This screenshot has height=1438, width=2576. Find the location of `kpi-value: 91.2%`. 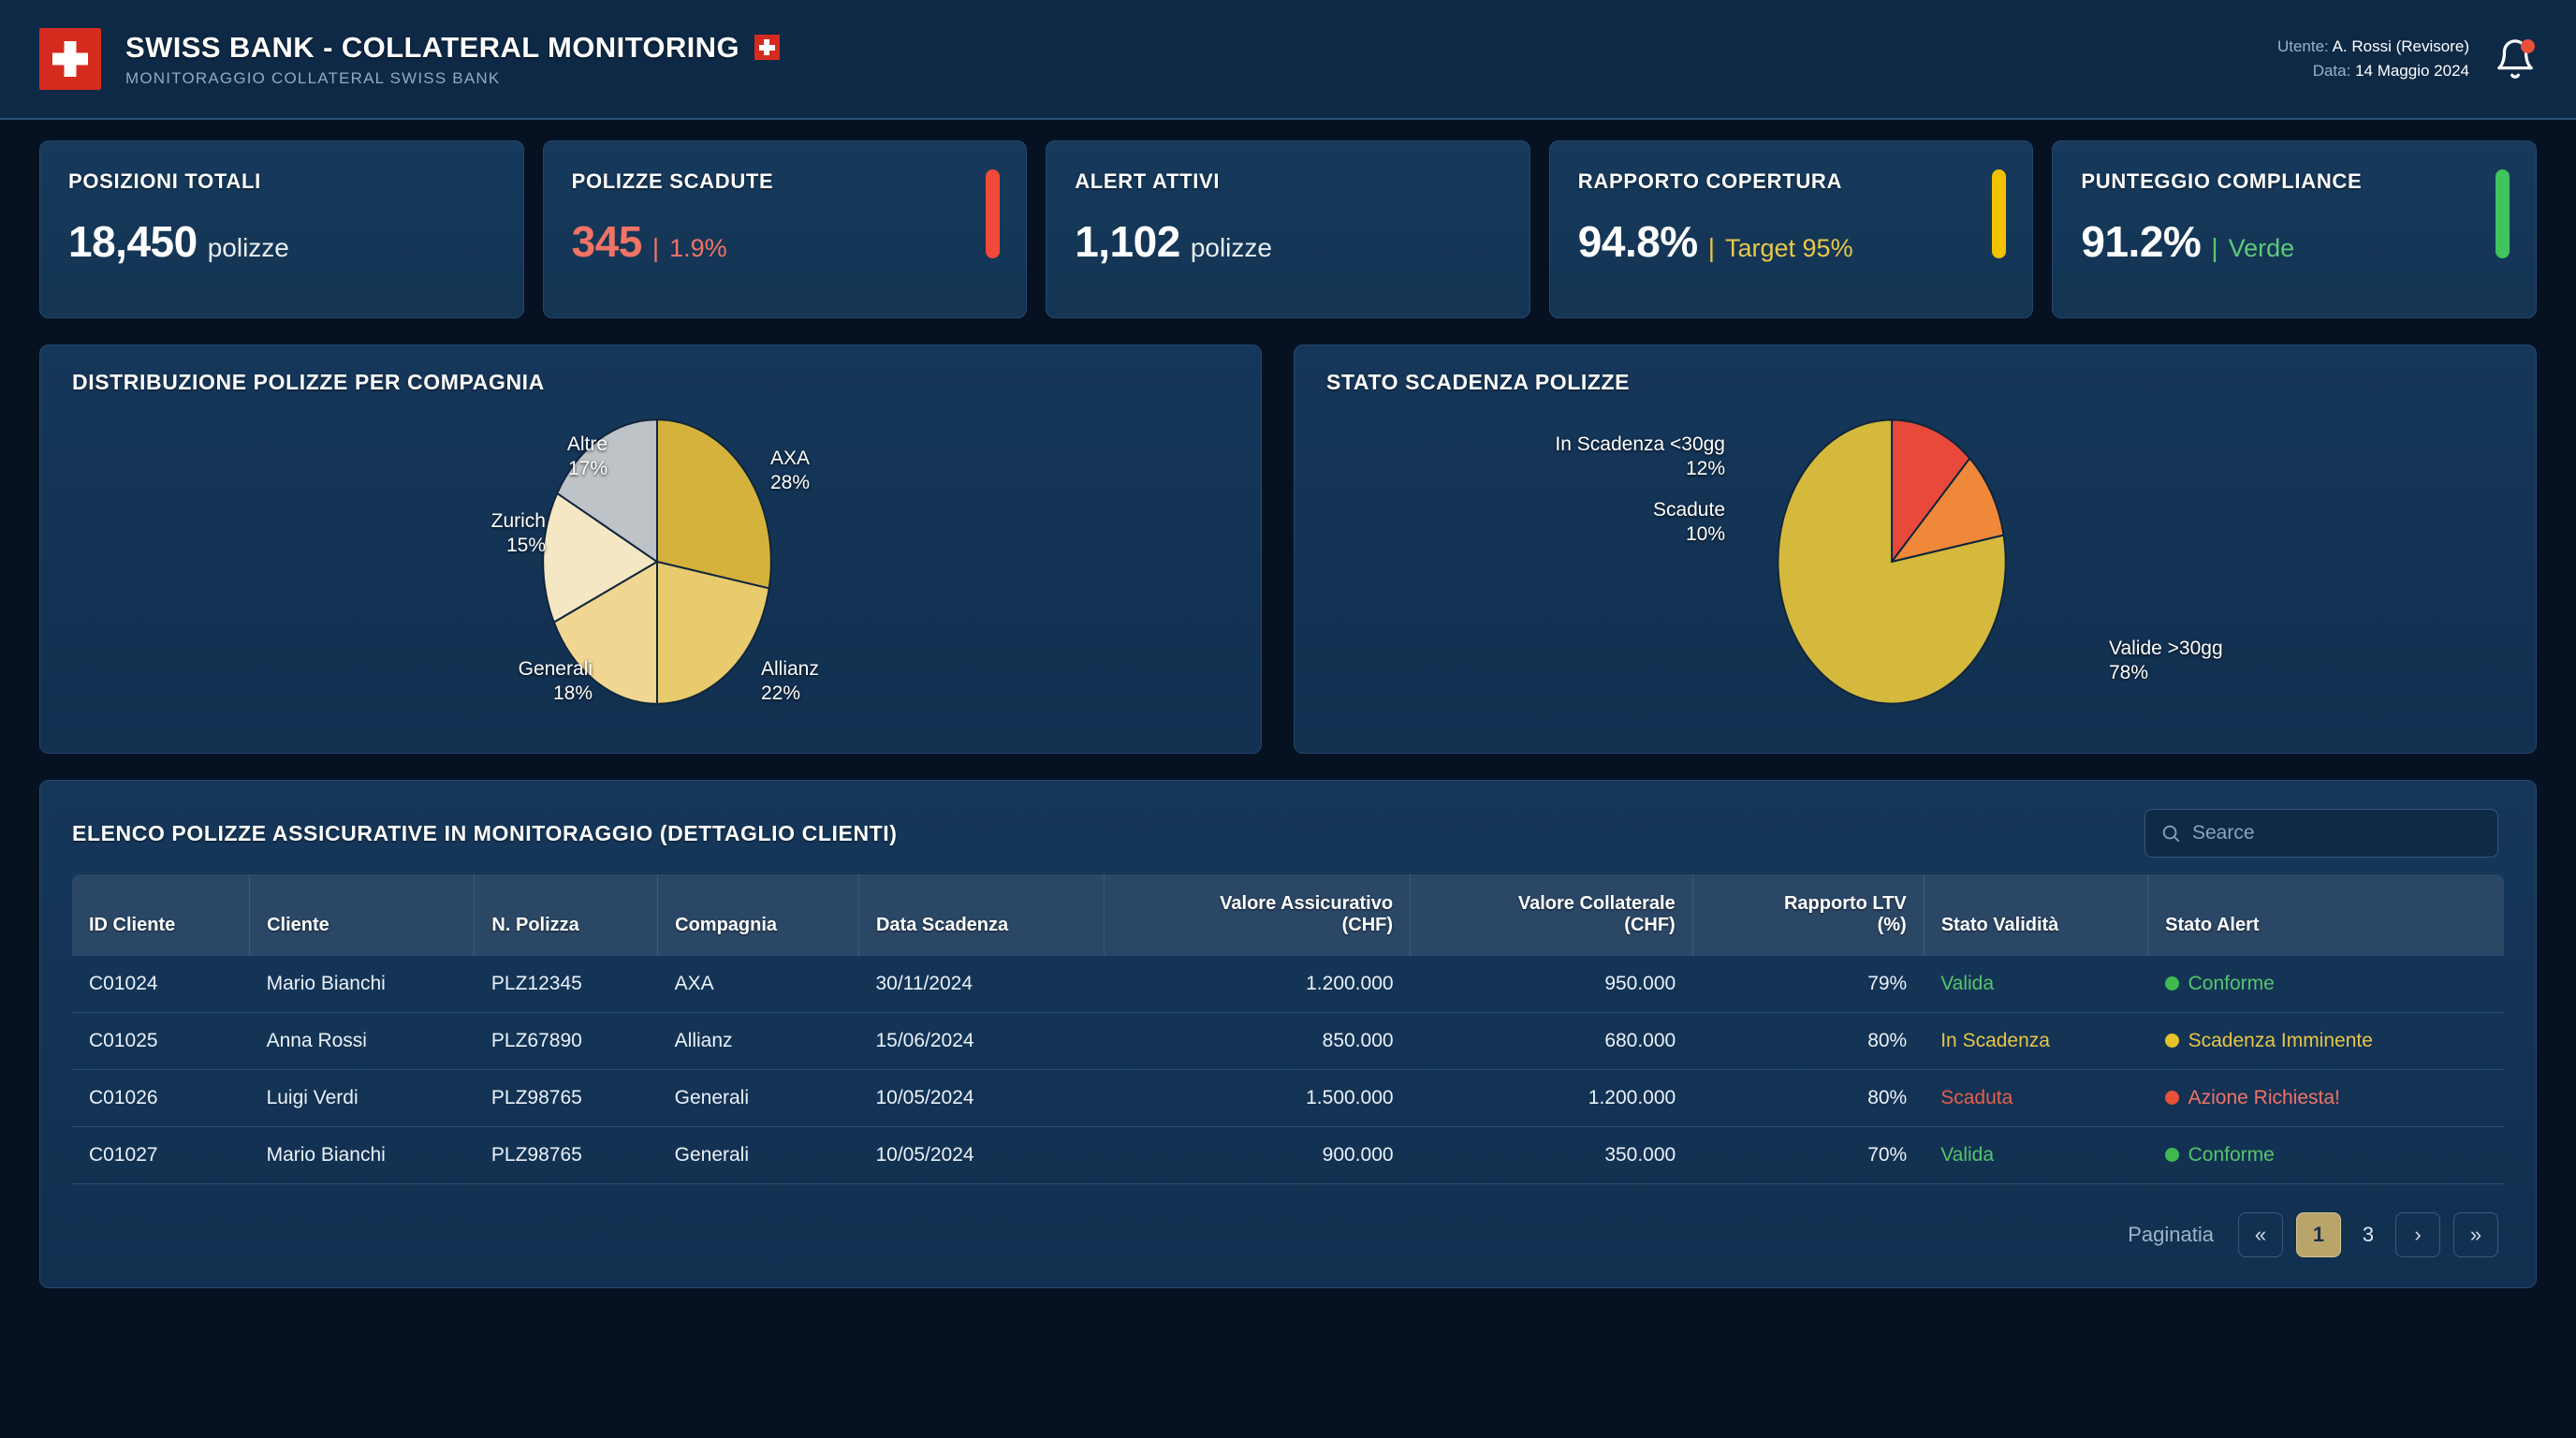

kpi-value: 91.2% is located at coordinates (2141, 241).